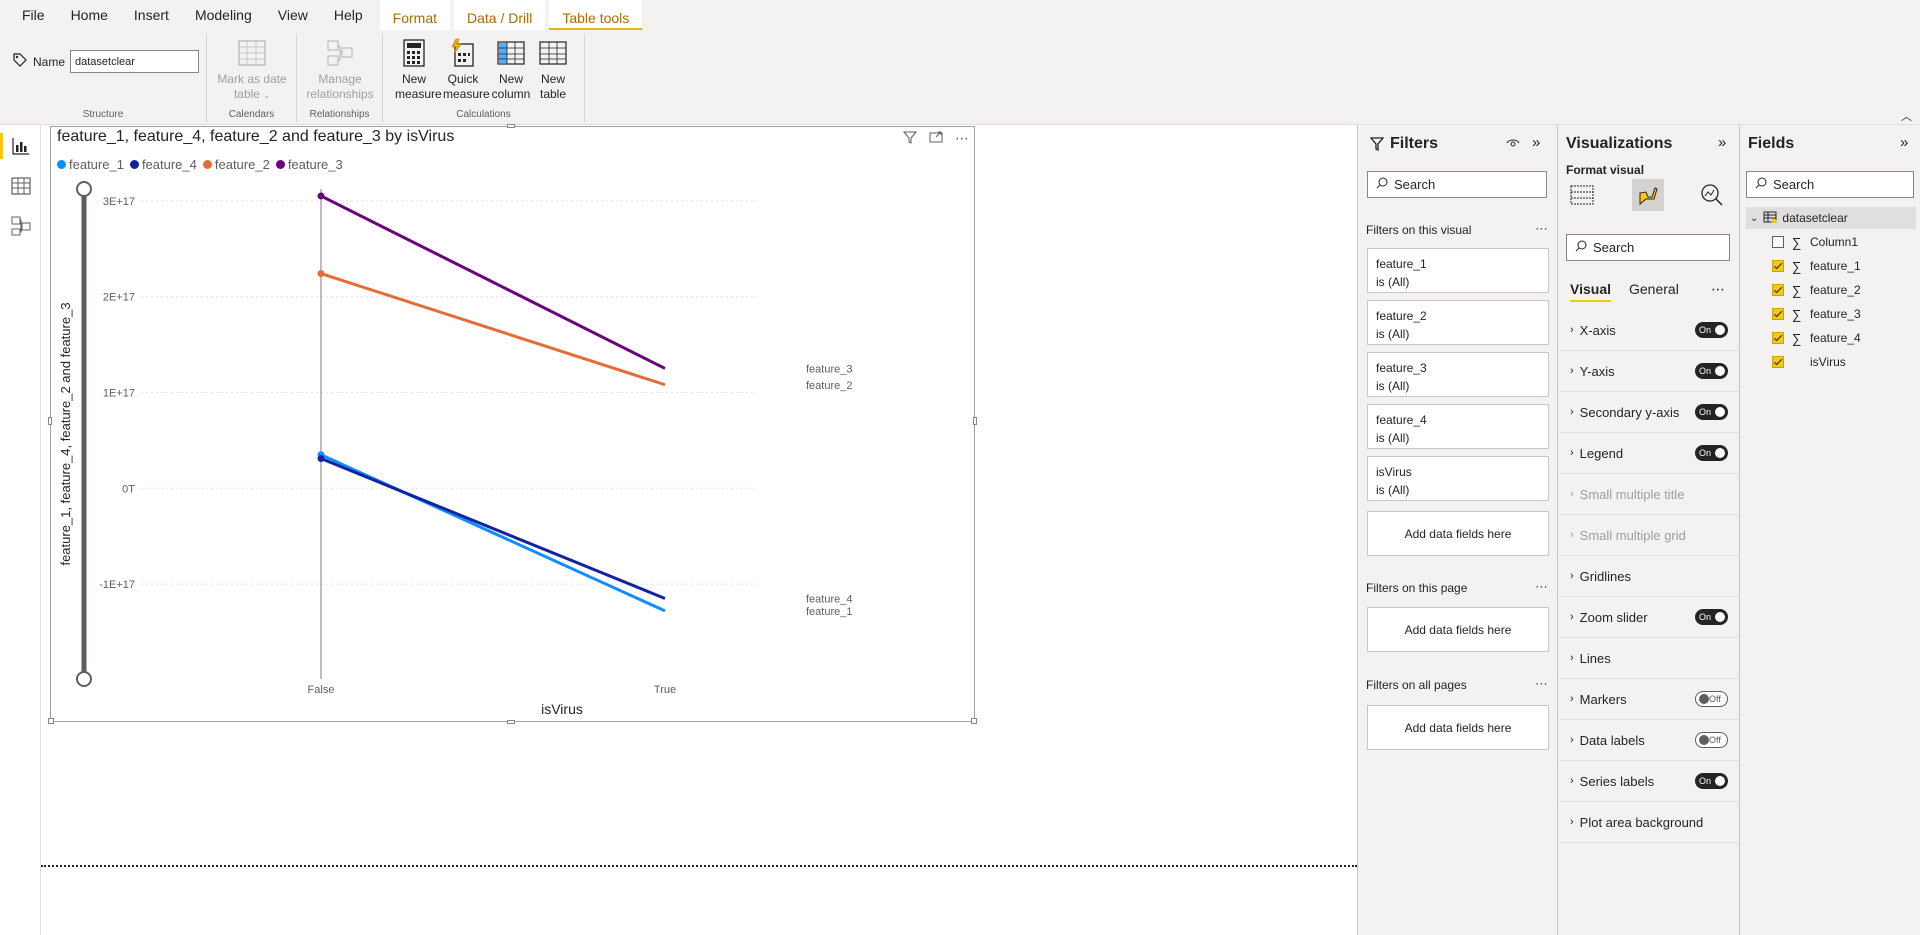 This screenshot has width=1920, height=935. Describe the element at coordinates (1590, 291) in the screenshot. I see `tab-visual: Visual` at that location.